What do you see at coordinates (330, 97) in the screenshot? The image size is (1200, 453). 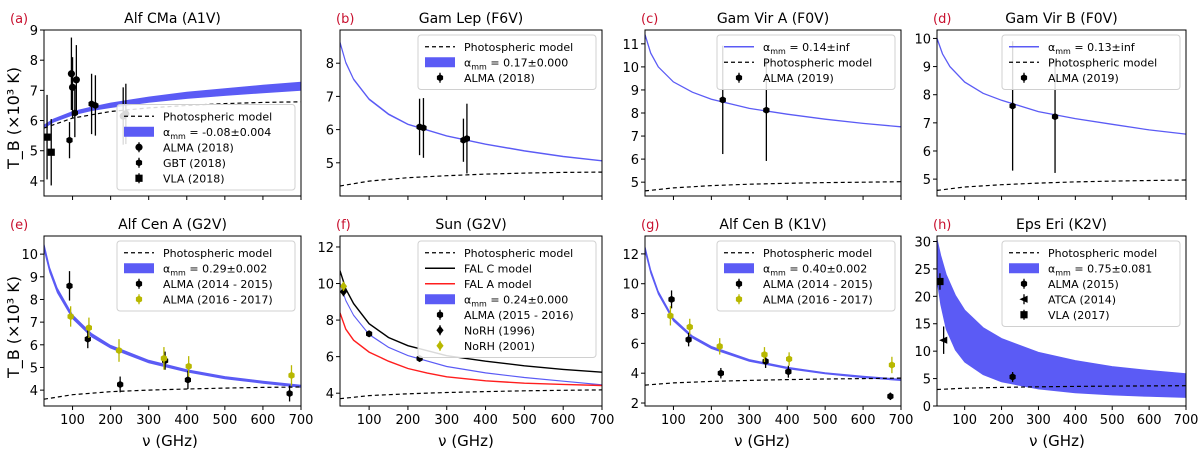 I see `ytick-label-b-2: 7` at bounding box center [330, 97].